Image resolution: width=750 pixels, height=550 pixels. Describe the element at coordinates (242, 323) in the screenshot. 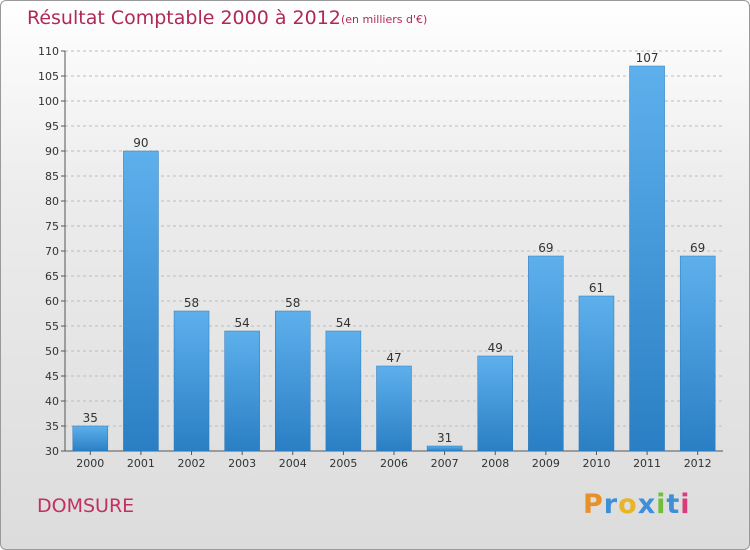

I see `data-label-2003: 54` at that location.